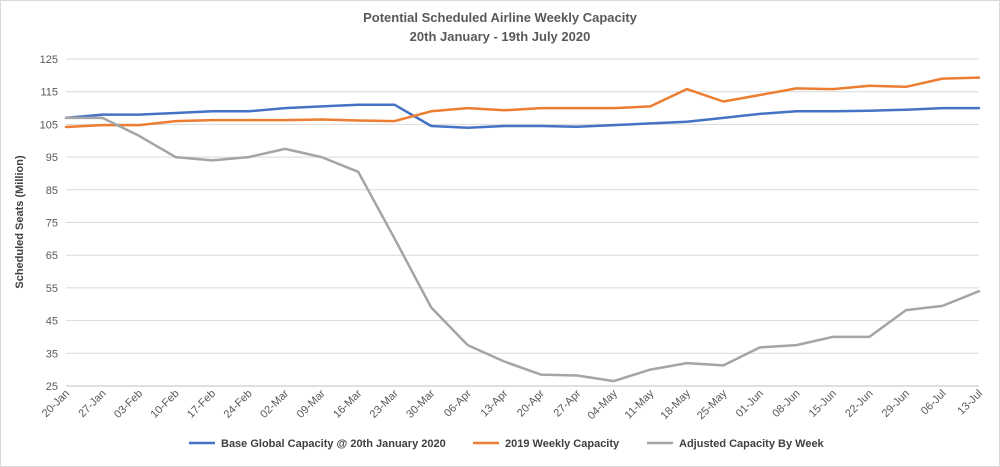 Image resolution: width=1000 pixels, height=467 pixels. I want to click on x-tick-label: 22-Jun, so click(859, 404).